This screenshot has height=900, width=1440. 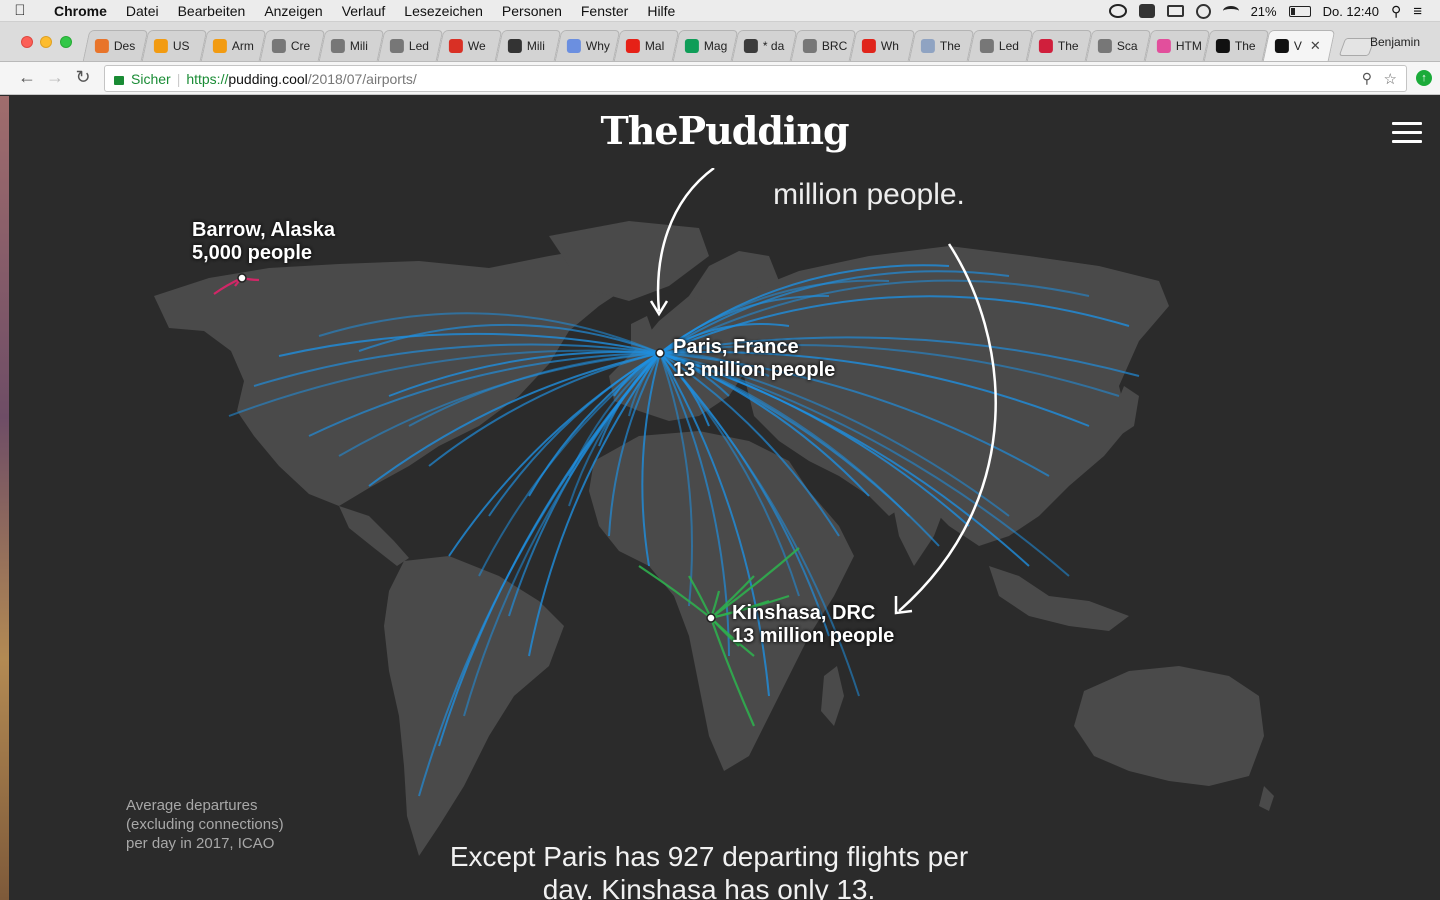 What do you see at coordinates (691, 46) in the screenshot?
I see `sheets-icon` at bounding box center [691, 46].